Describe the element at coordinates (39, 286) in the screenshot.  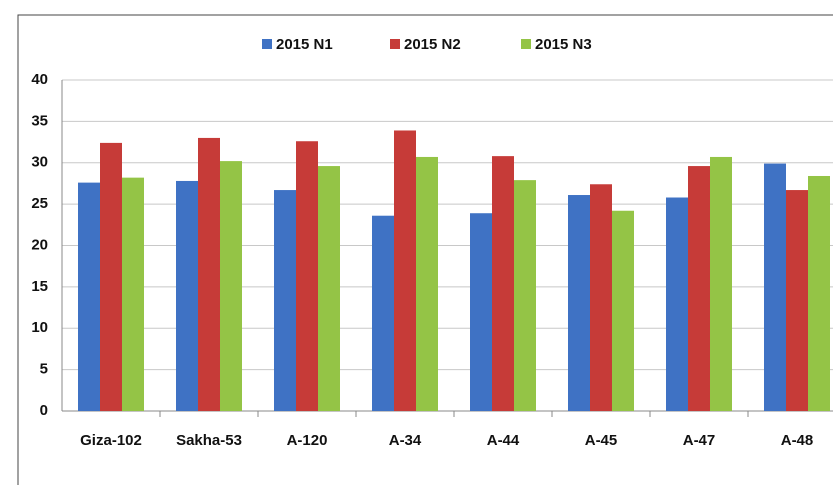
I see `y-tick-label: 15` at that location.